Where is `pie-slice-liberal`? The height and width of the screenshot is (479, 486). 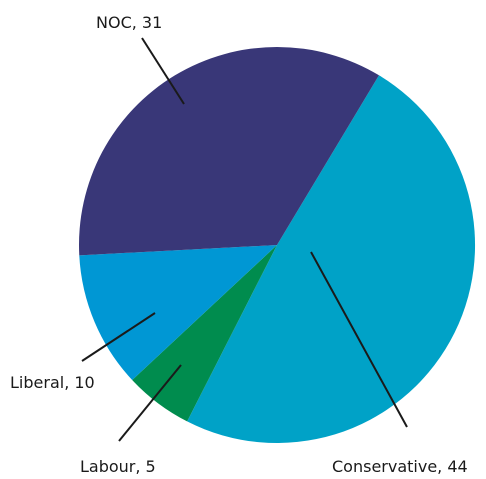
pie-slice-liberal is located at coordinates (178, 313).